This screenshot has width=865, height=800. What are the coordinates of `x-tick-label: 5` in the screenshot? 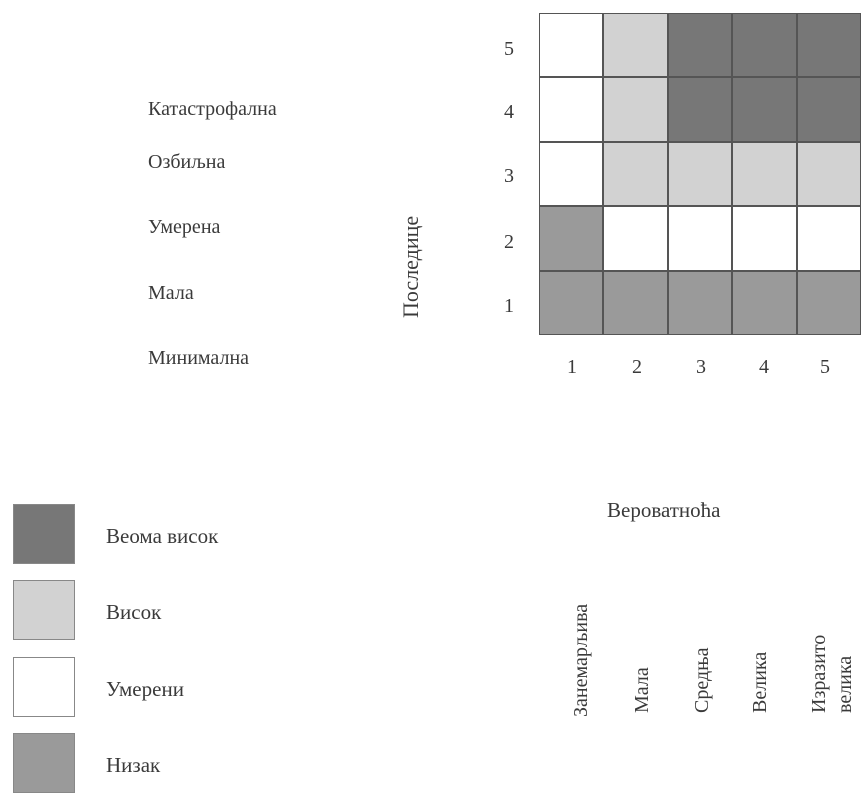 It's located at (825, 367).